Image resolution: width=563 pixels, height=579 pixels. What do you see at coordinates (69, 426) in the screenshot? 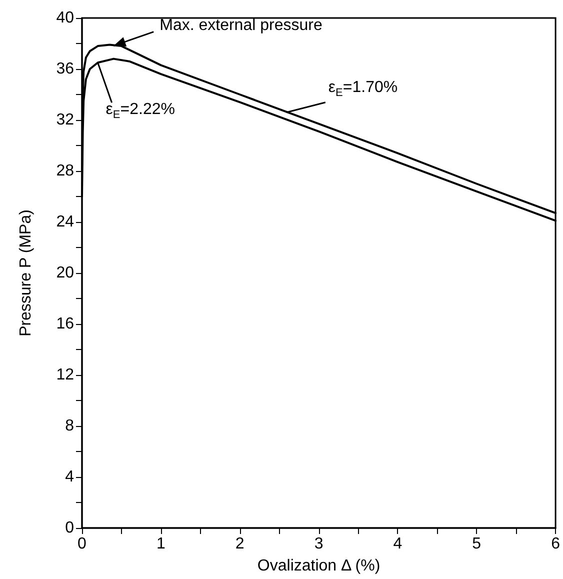
I see `y-tick-label: 8` at bounding box center [69, 426].